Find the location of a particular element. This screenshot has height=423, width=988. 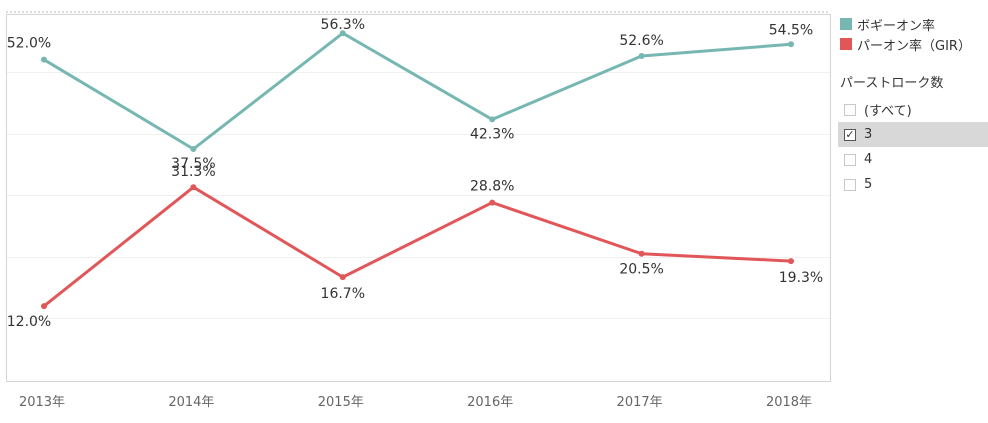

data-label: 16.7% is located at coordinates (343, 294).